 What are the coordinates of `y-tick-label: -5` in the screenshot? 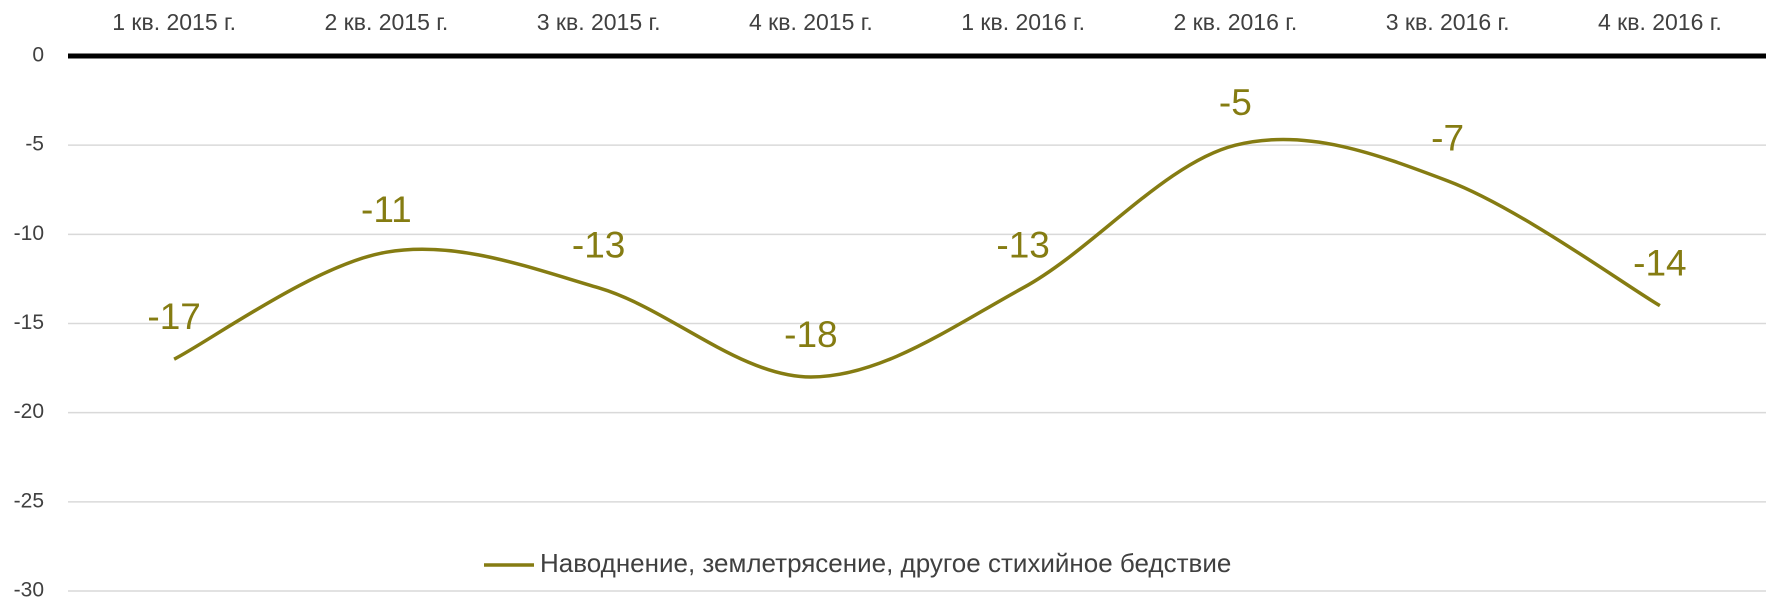 It's located at (34, 144).